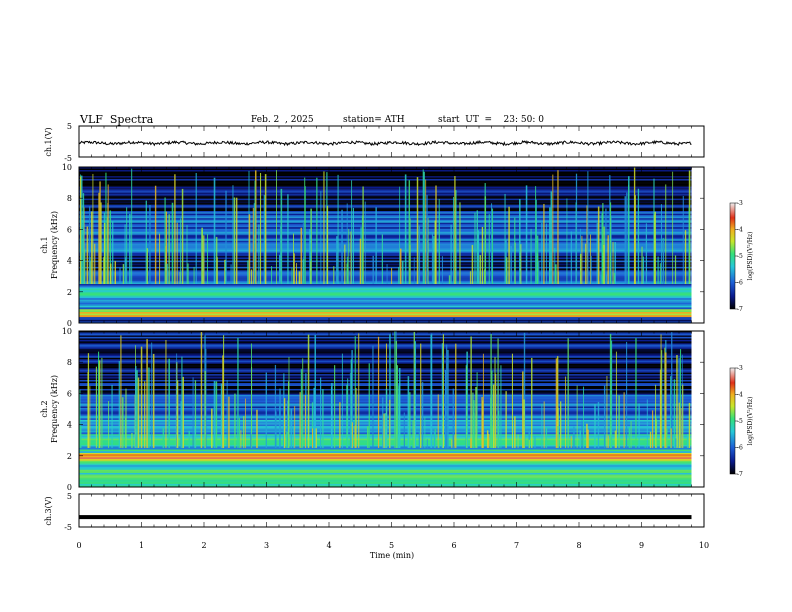  What do you see at coordinates (392, 555) in the screenshot?
I see `x-axis-label: Time (min)` at bounding box center [392, 555].